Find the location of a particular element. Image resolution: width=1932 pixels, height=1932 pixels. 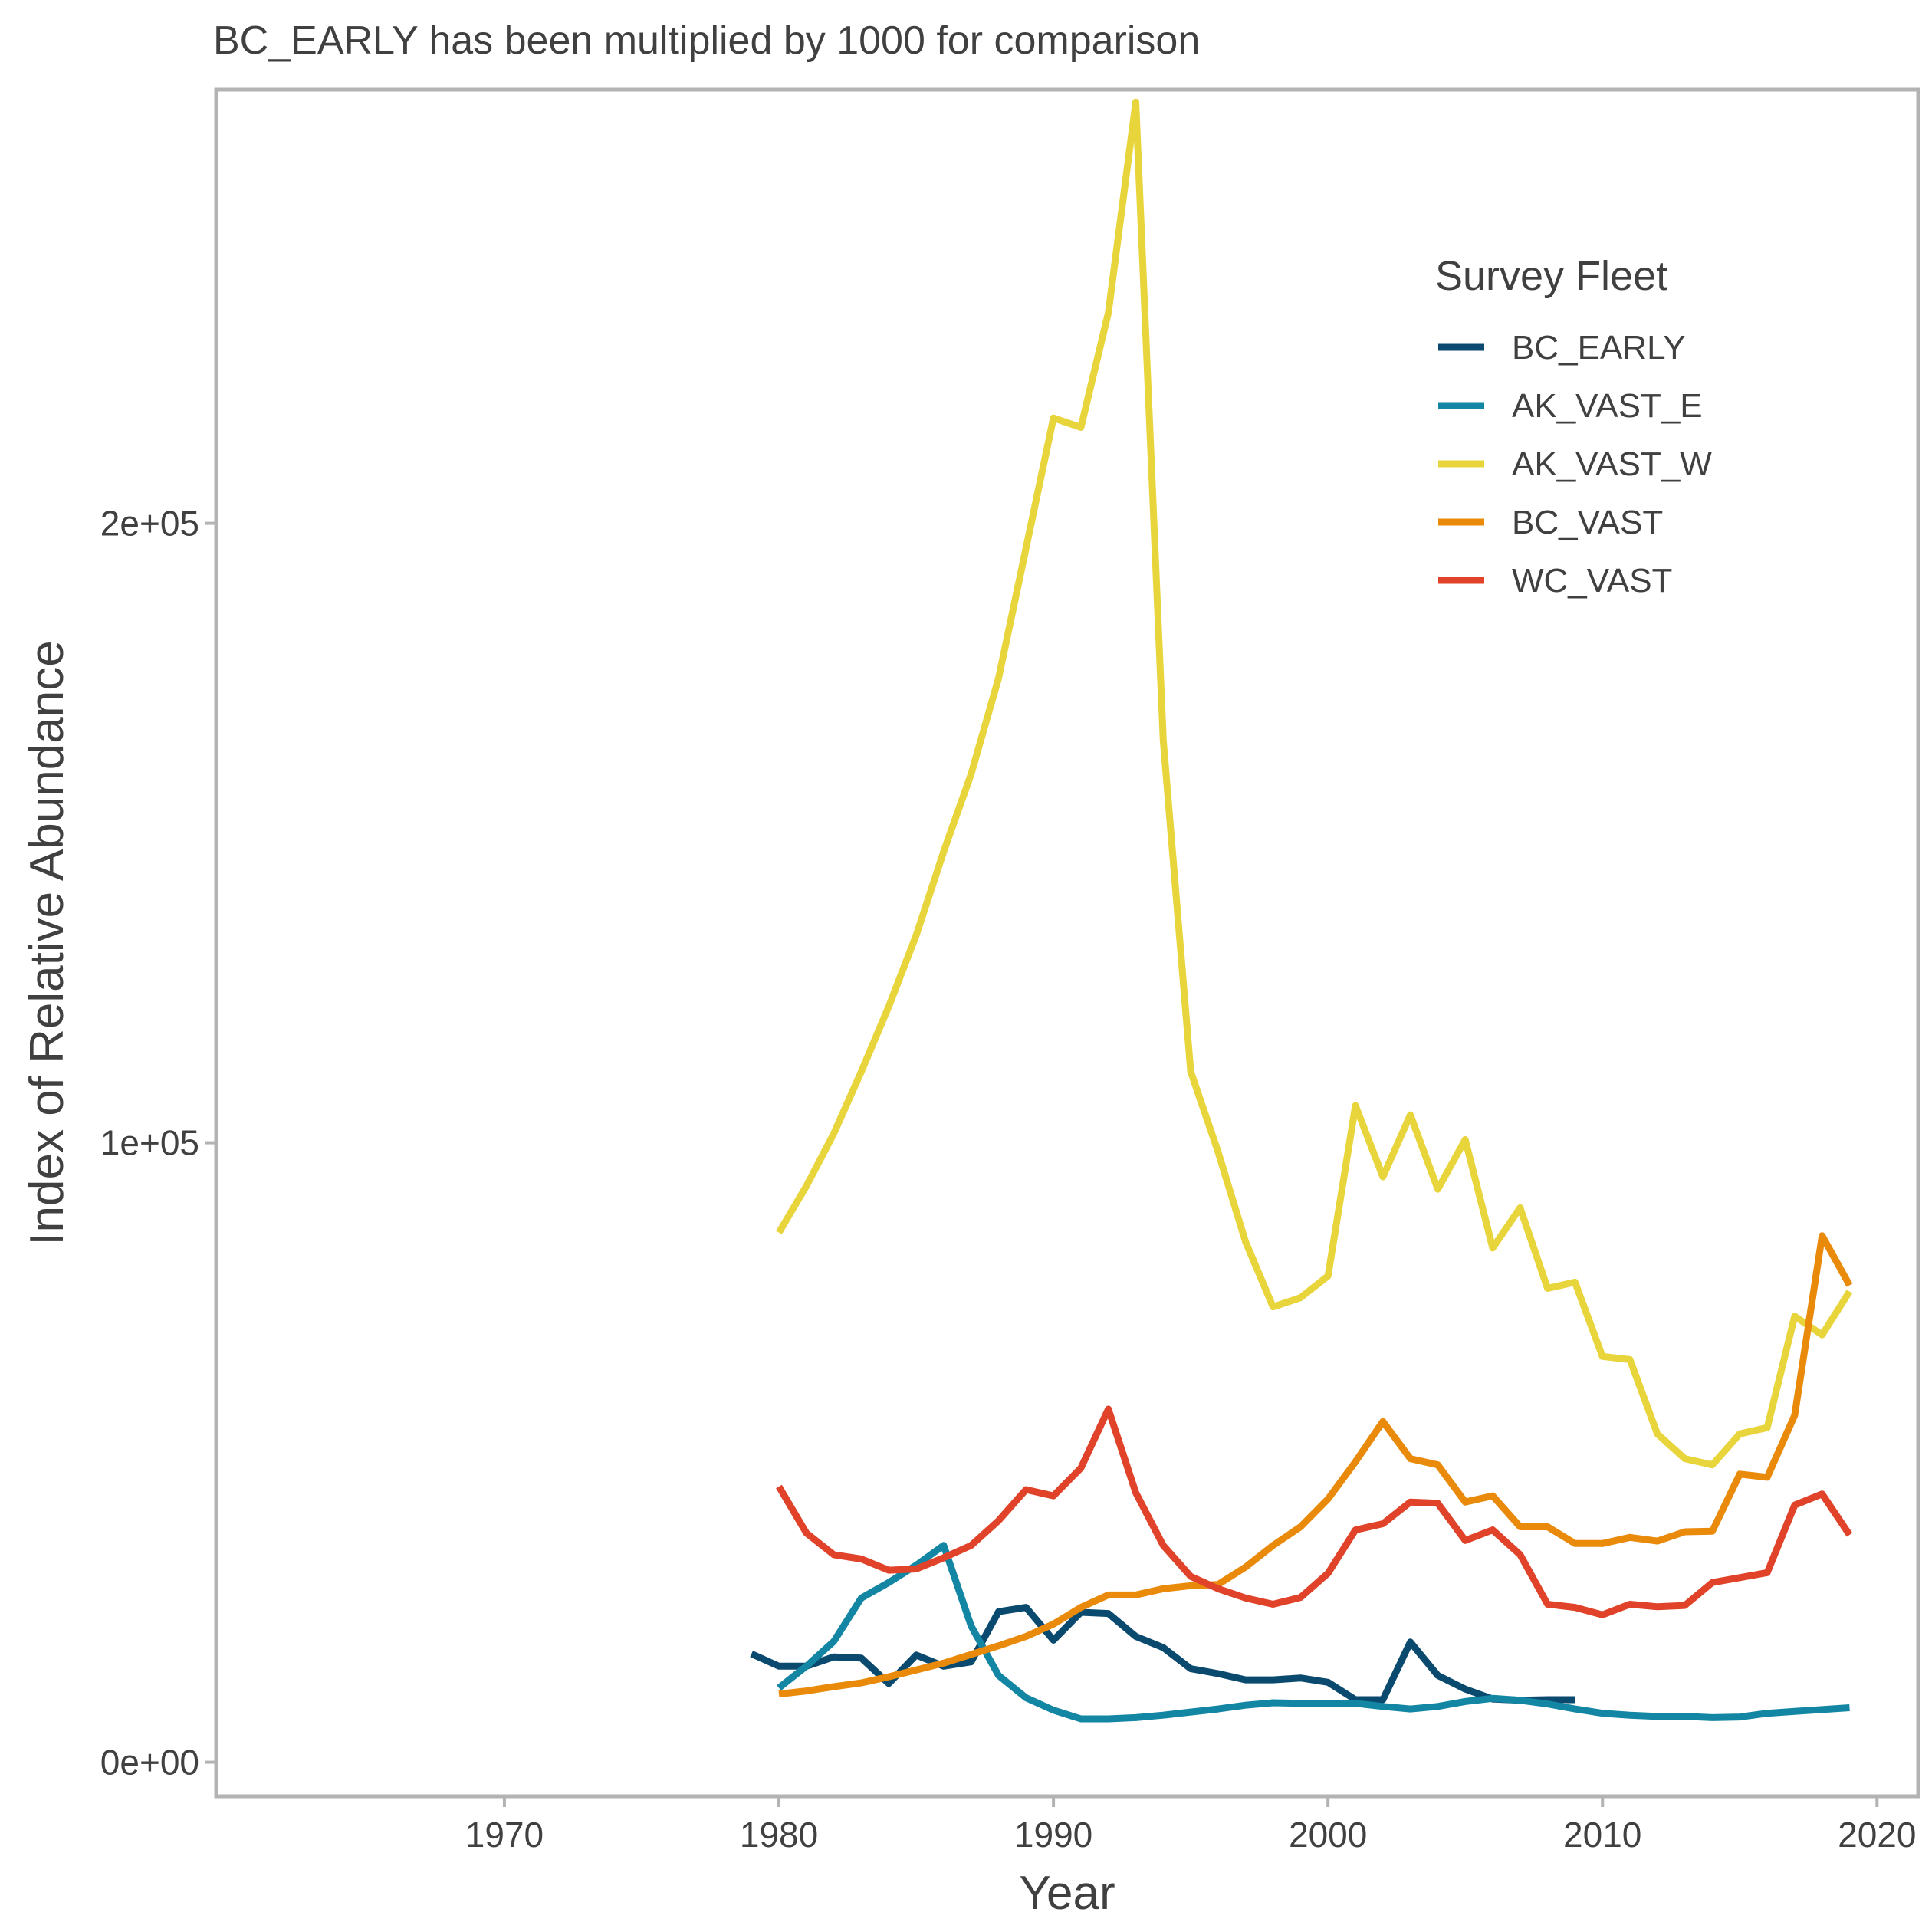

x-tick-label: 1970 is located at coordinates (505, 1835).